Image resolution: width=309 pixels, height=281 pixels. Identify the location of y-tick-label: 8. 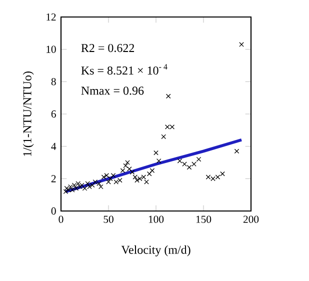
(53, 82).